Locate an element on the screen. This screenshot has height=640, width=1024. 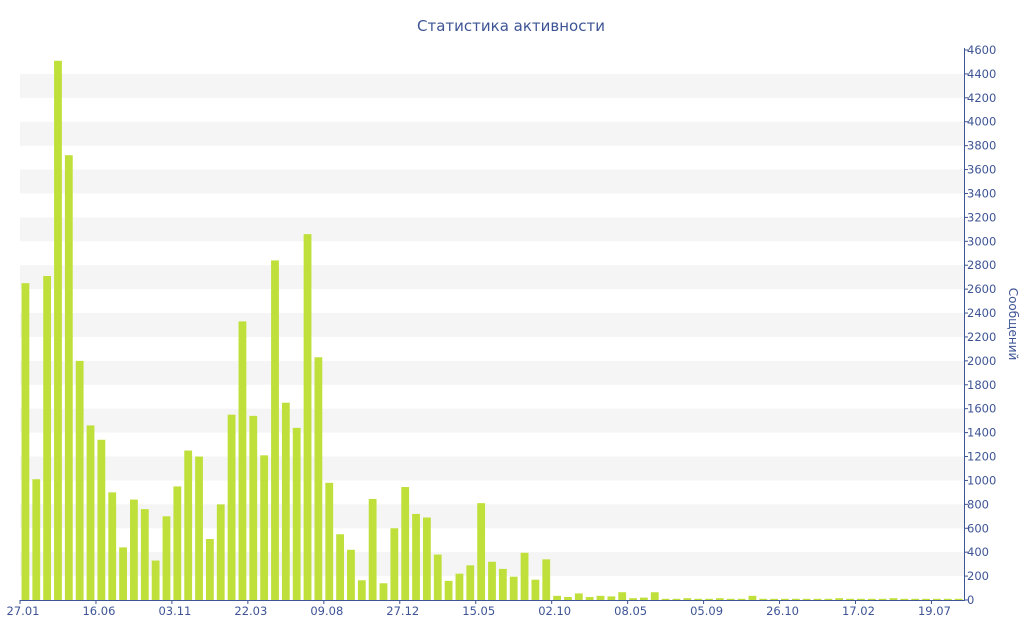
x-tick-label: 19.07 is located at coordinates (934, 611).